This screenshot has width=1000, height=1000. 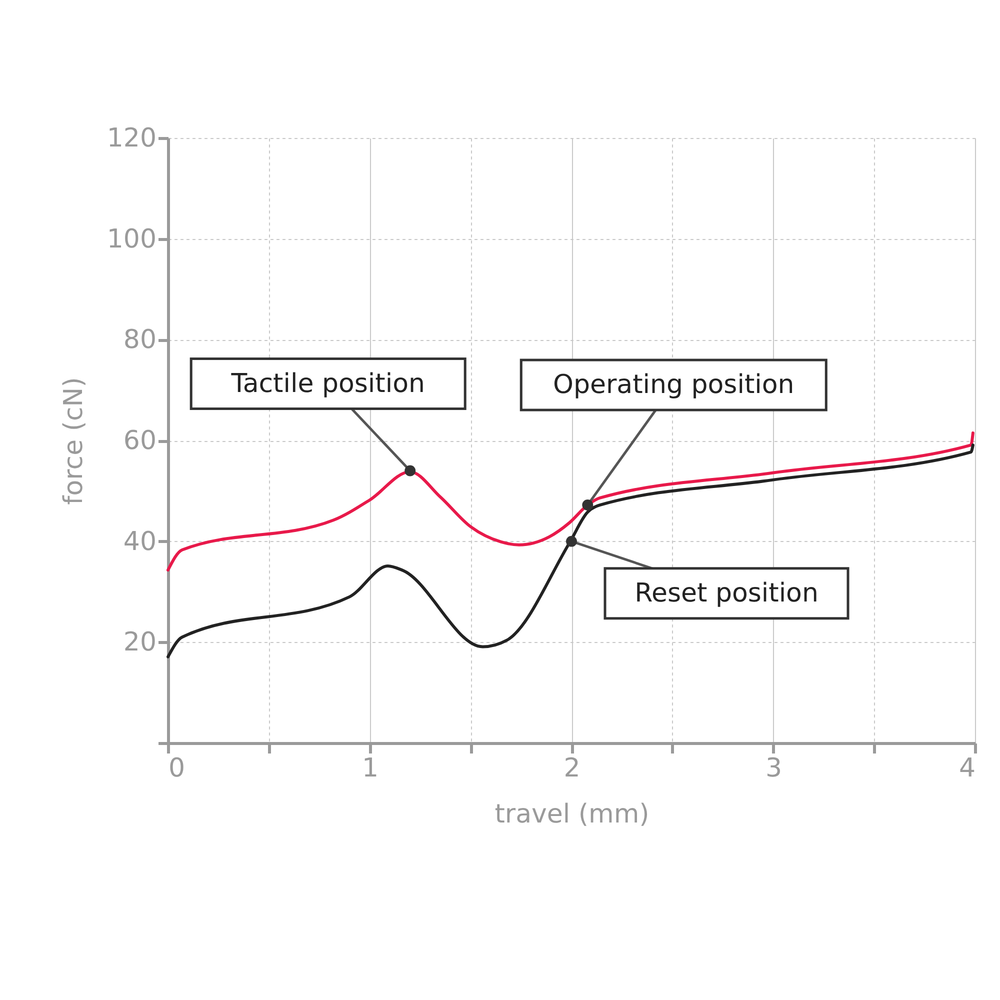 What do you see at coordinates (139, 340) in the screenshot?
I see `y-tick-label: 80` at bounding box center [139, 340].